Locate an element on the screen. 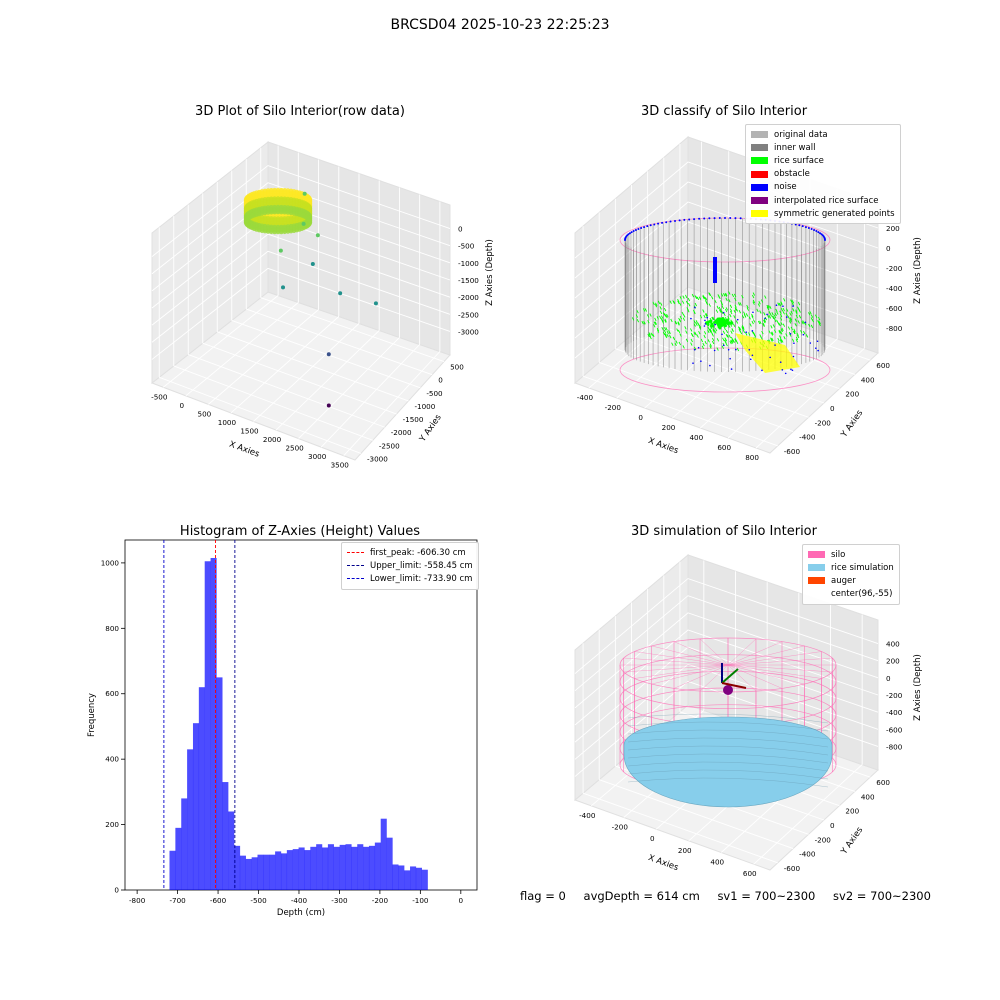  panel3-legend-item: Upper_limit: -558.45 cm is located at coordinates (410, 565).